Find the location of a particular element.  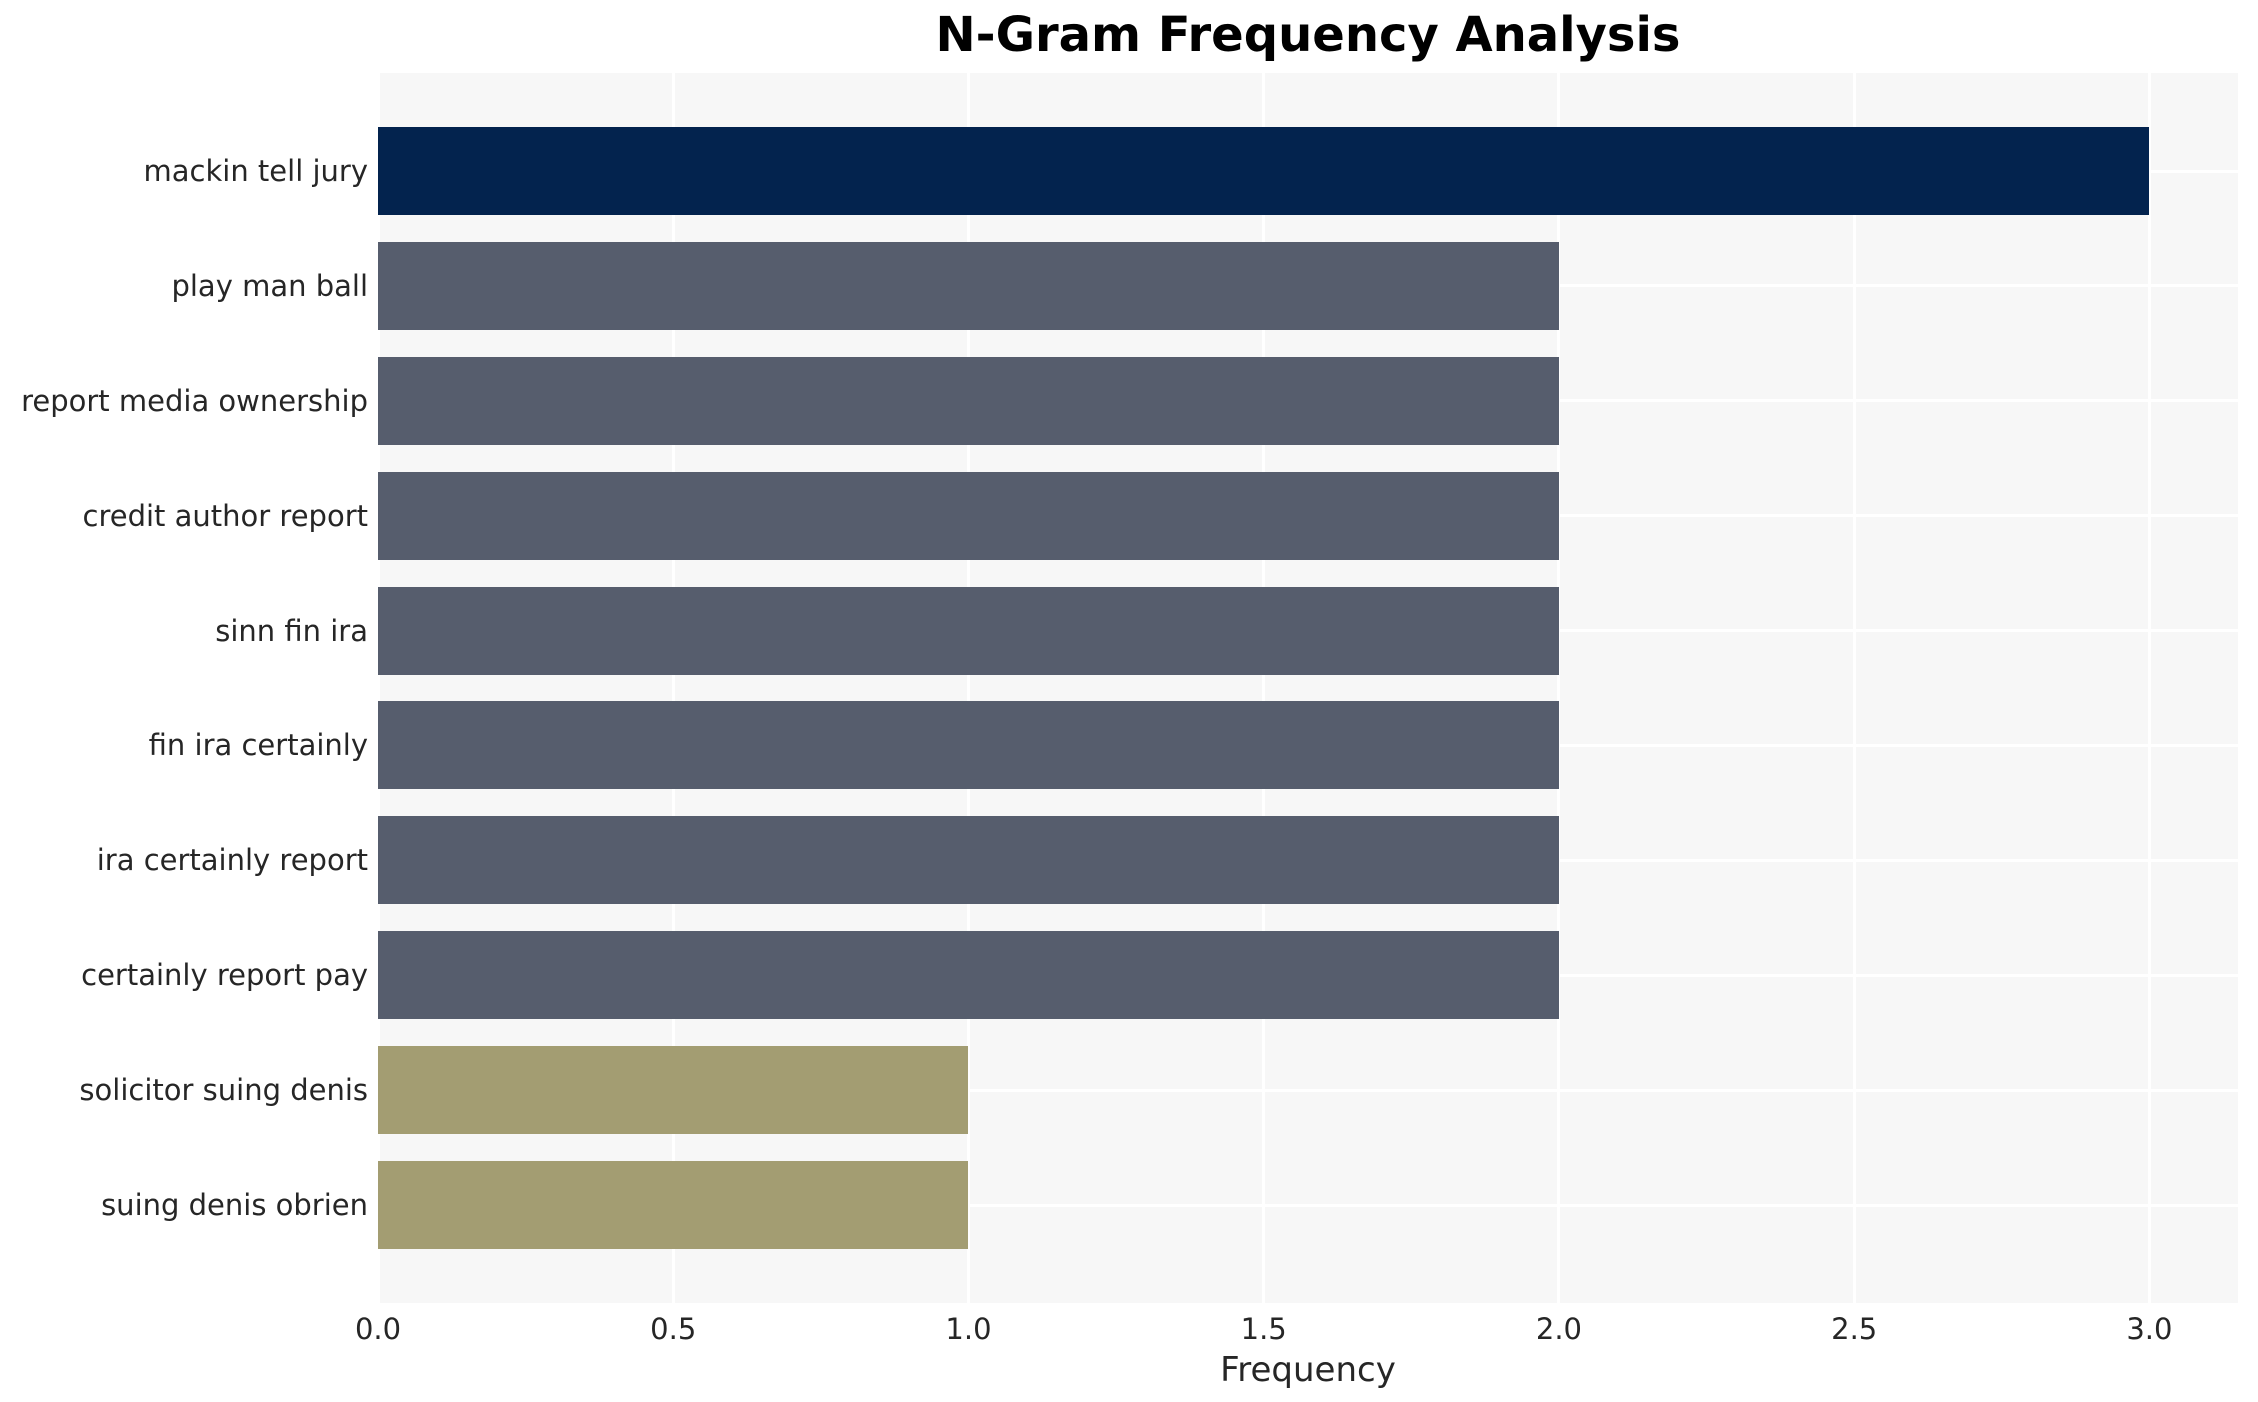

bar-fin-ira-certainly is located at coordinates (968, 745).